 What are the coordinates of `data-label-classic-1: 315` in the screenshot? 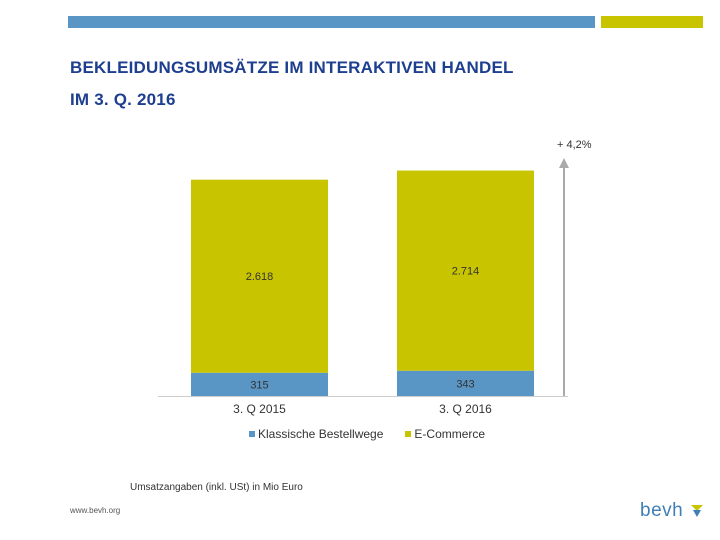 It's located at (259, 385).